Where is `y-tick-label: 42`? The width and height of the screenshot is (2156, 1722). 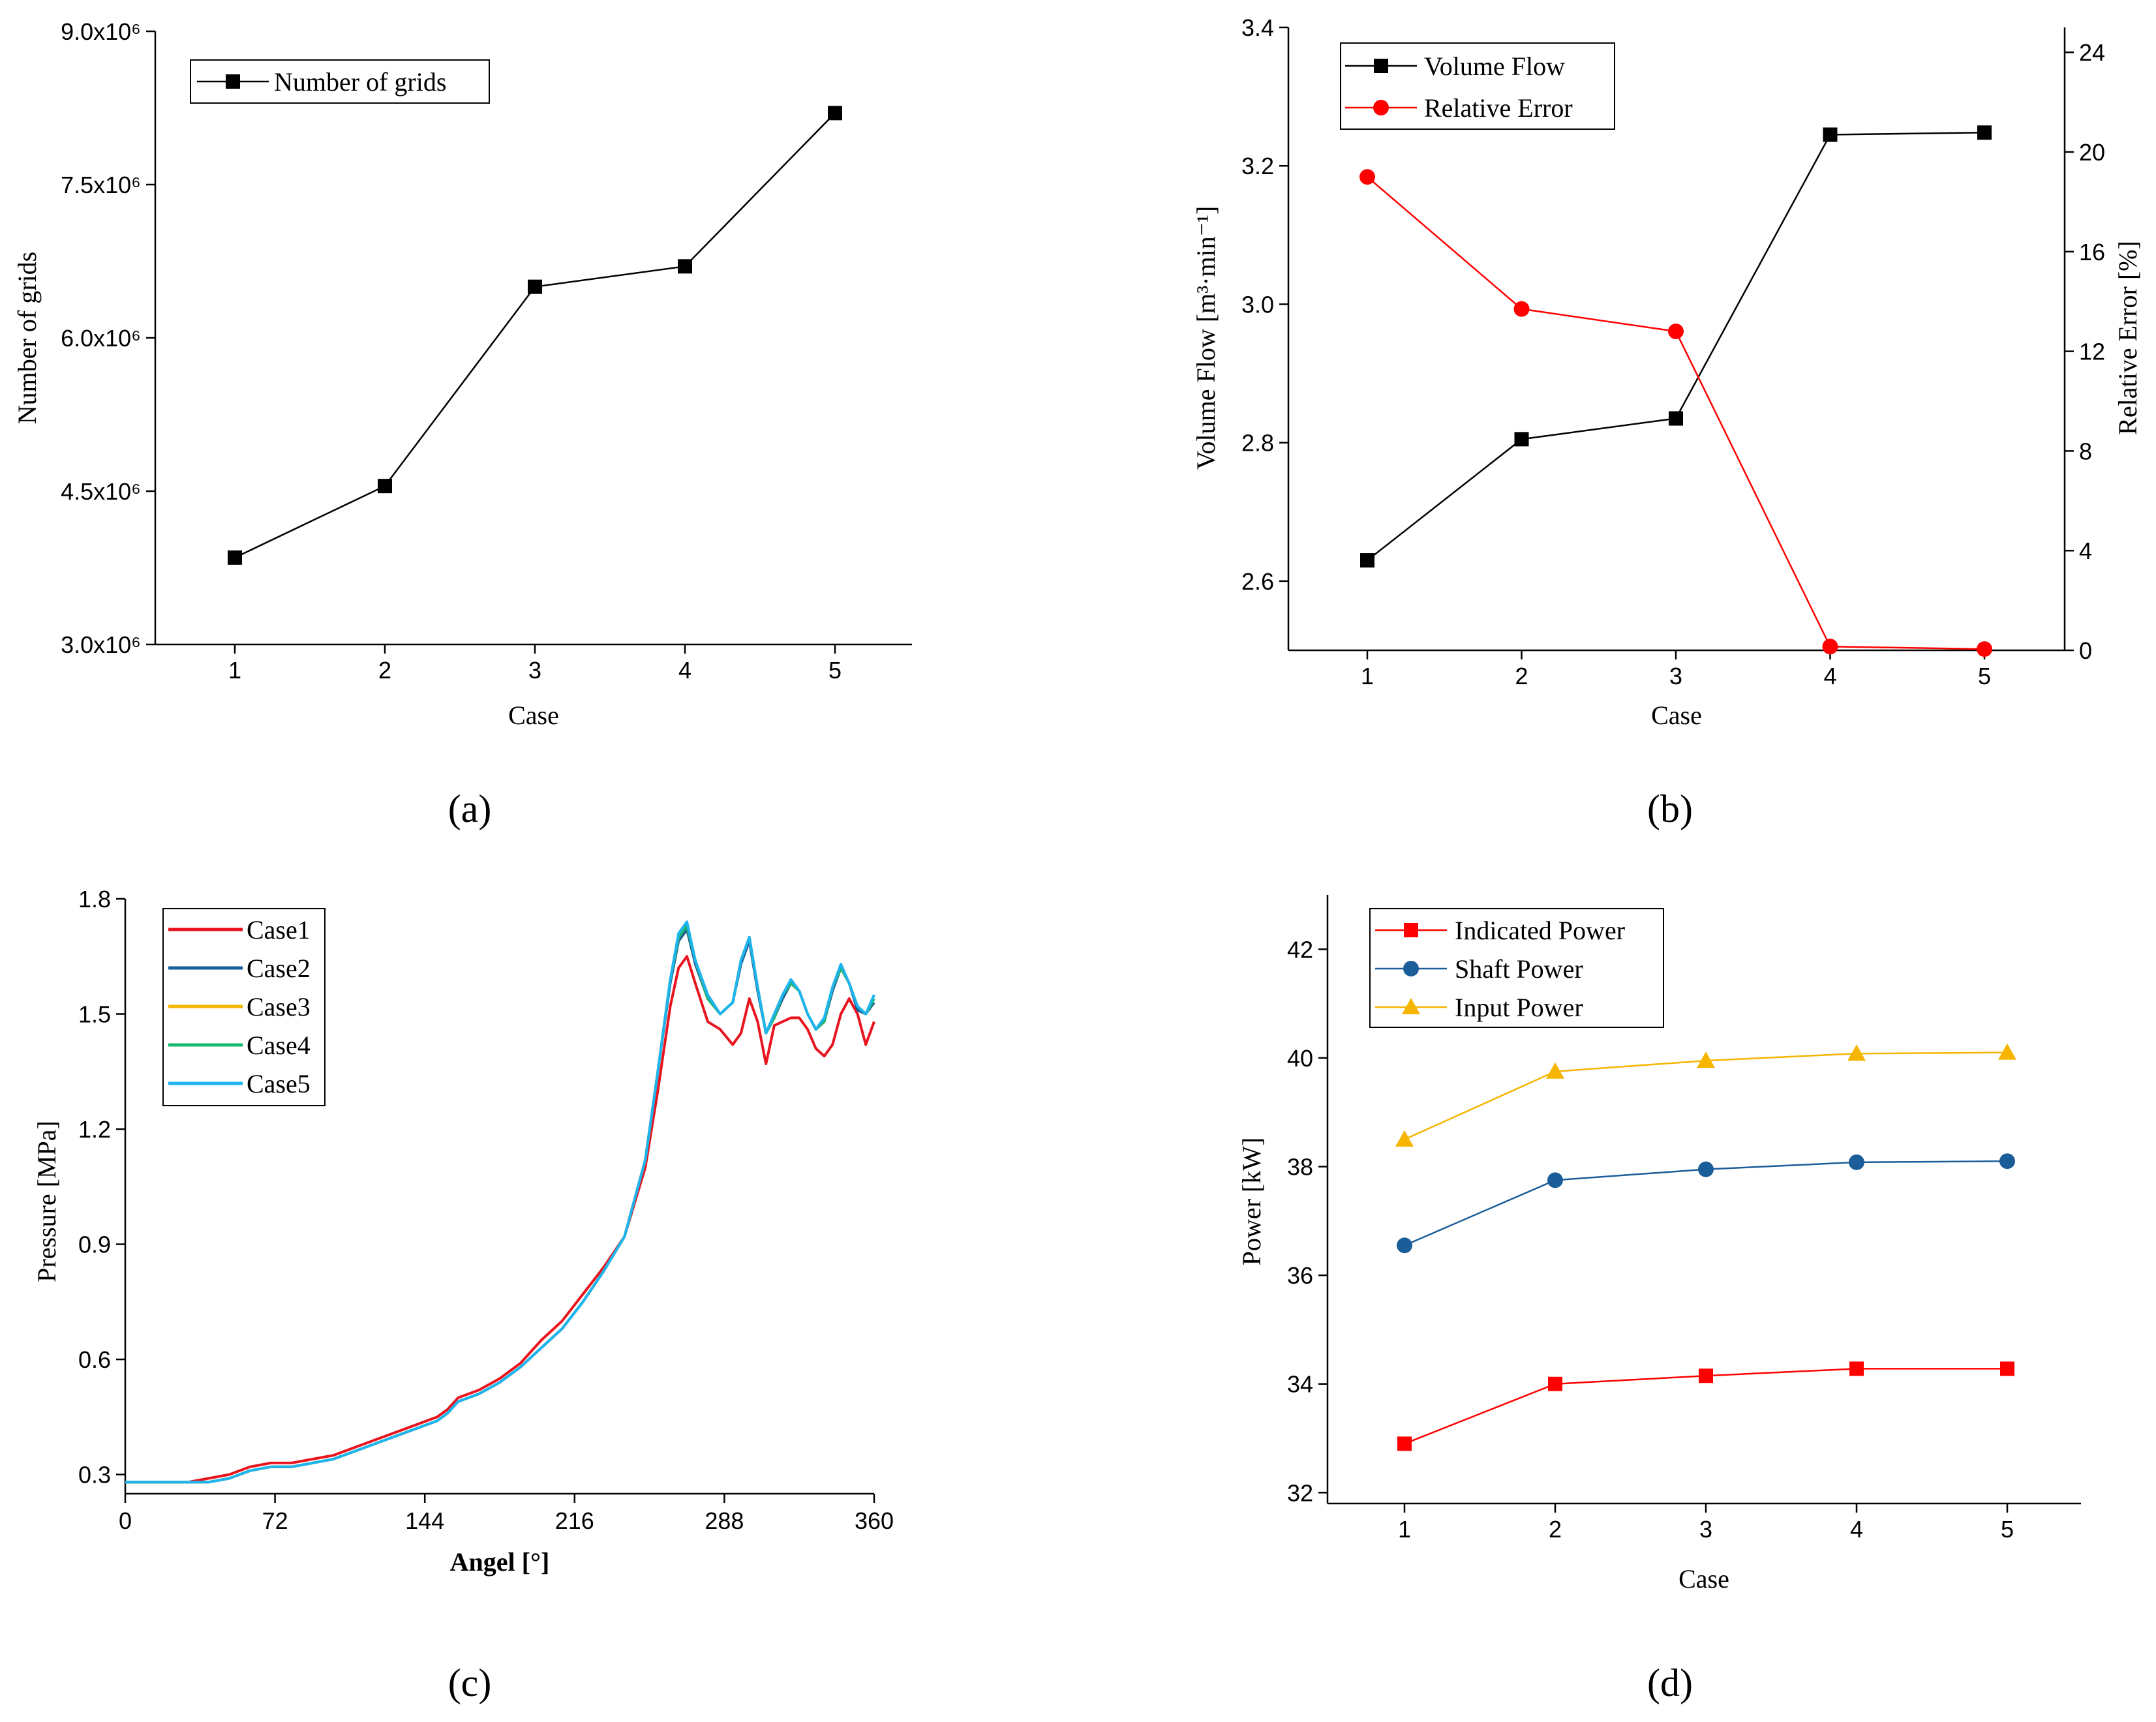 y-tick-label: 42 is located at coordinates (1300, 949).